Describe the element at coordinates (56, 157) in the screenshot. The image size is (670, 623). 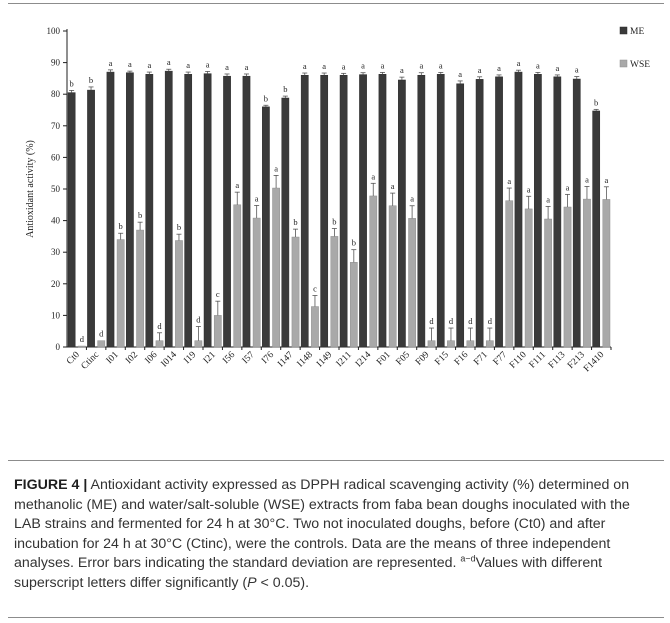
I see `y-tick-label: 60` at that location.